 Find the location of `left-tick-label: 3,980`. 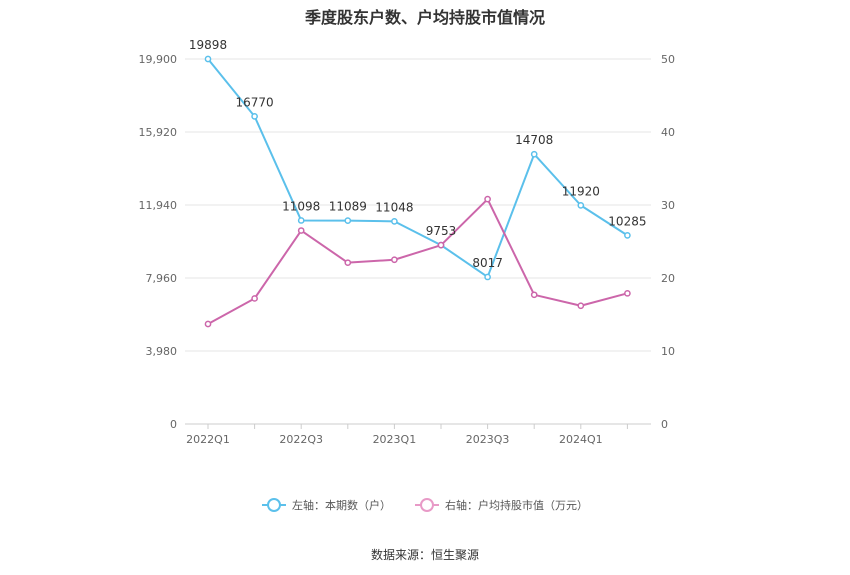

left-tick-label: 3,980 is located at coordinates (162, 351).